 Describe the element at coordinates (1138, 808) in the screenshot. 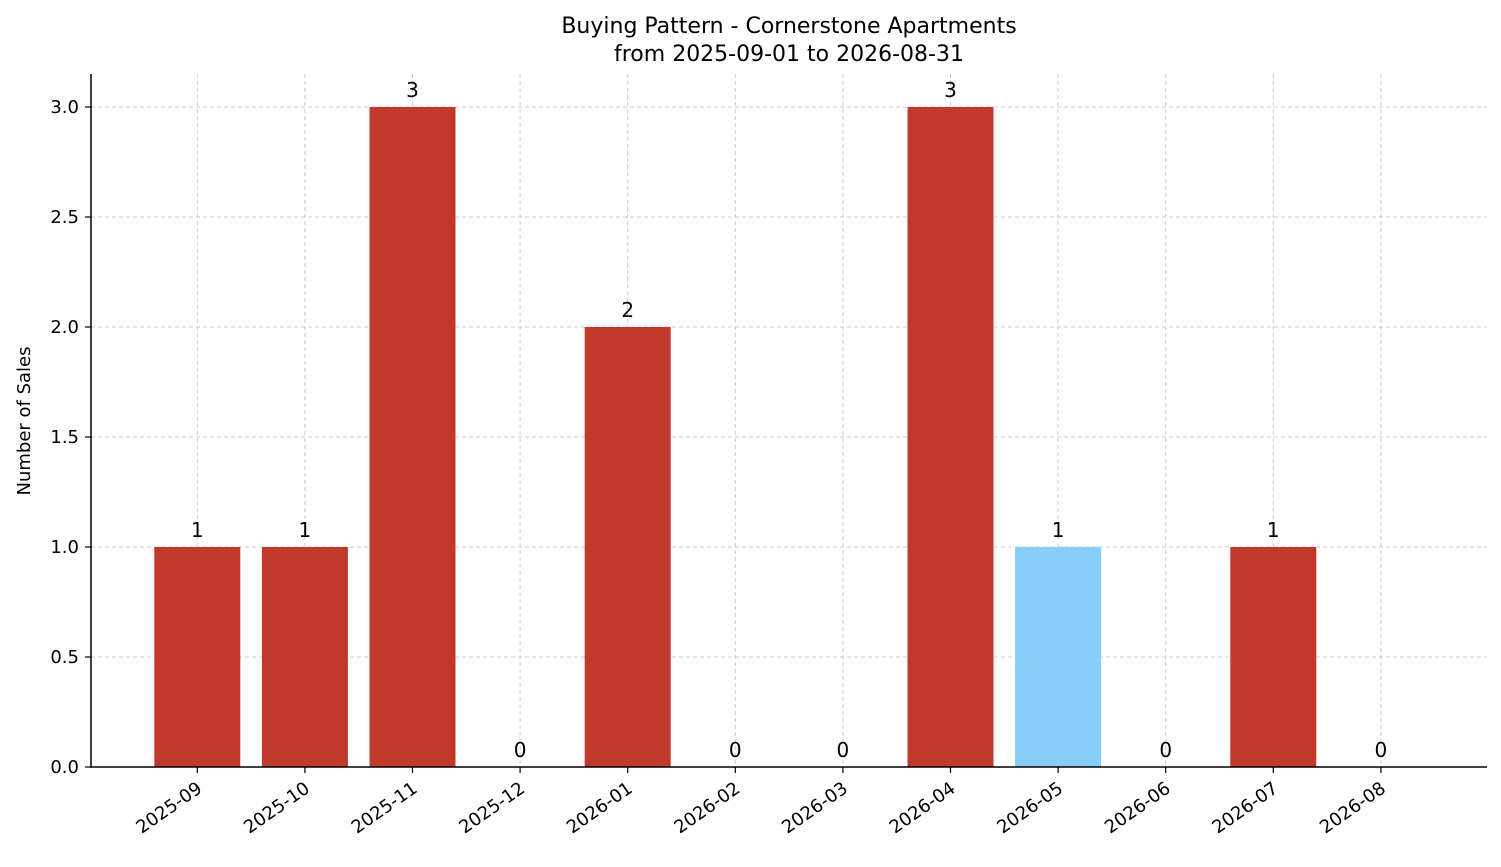

I see `x-tick-label: 2026-06` at that location.